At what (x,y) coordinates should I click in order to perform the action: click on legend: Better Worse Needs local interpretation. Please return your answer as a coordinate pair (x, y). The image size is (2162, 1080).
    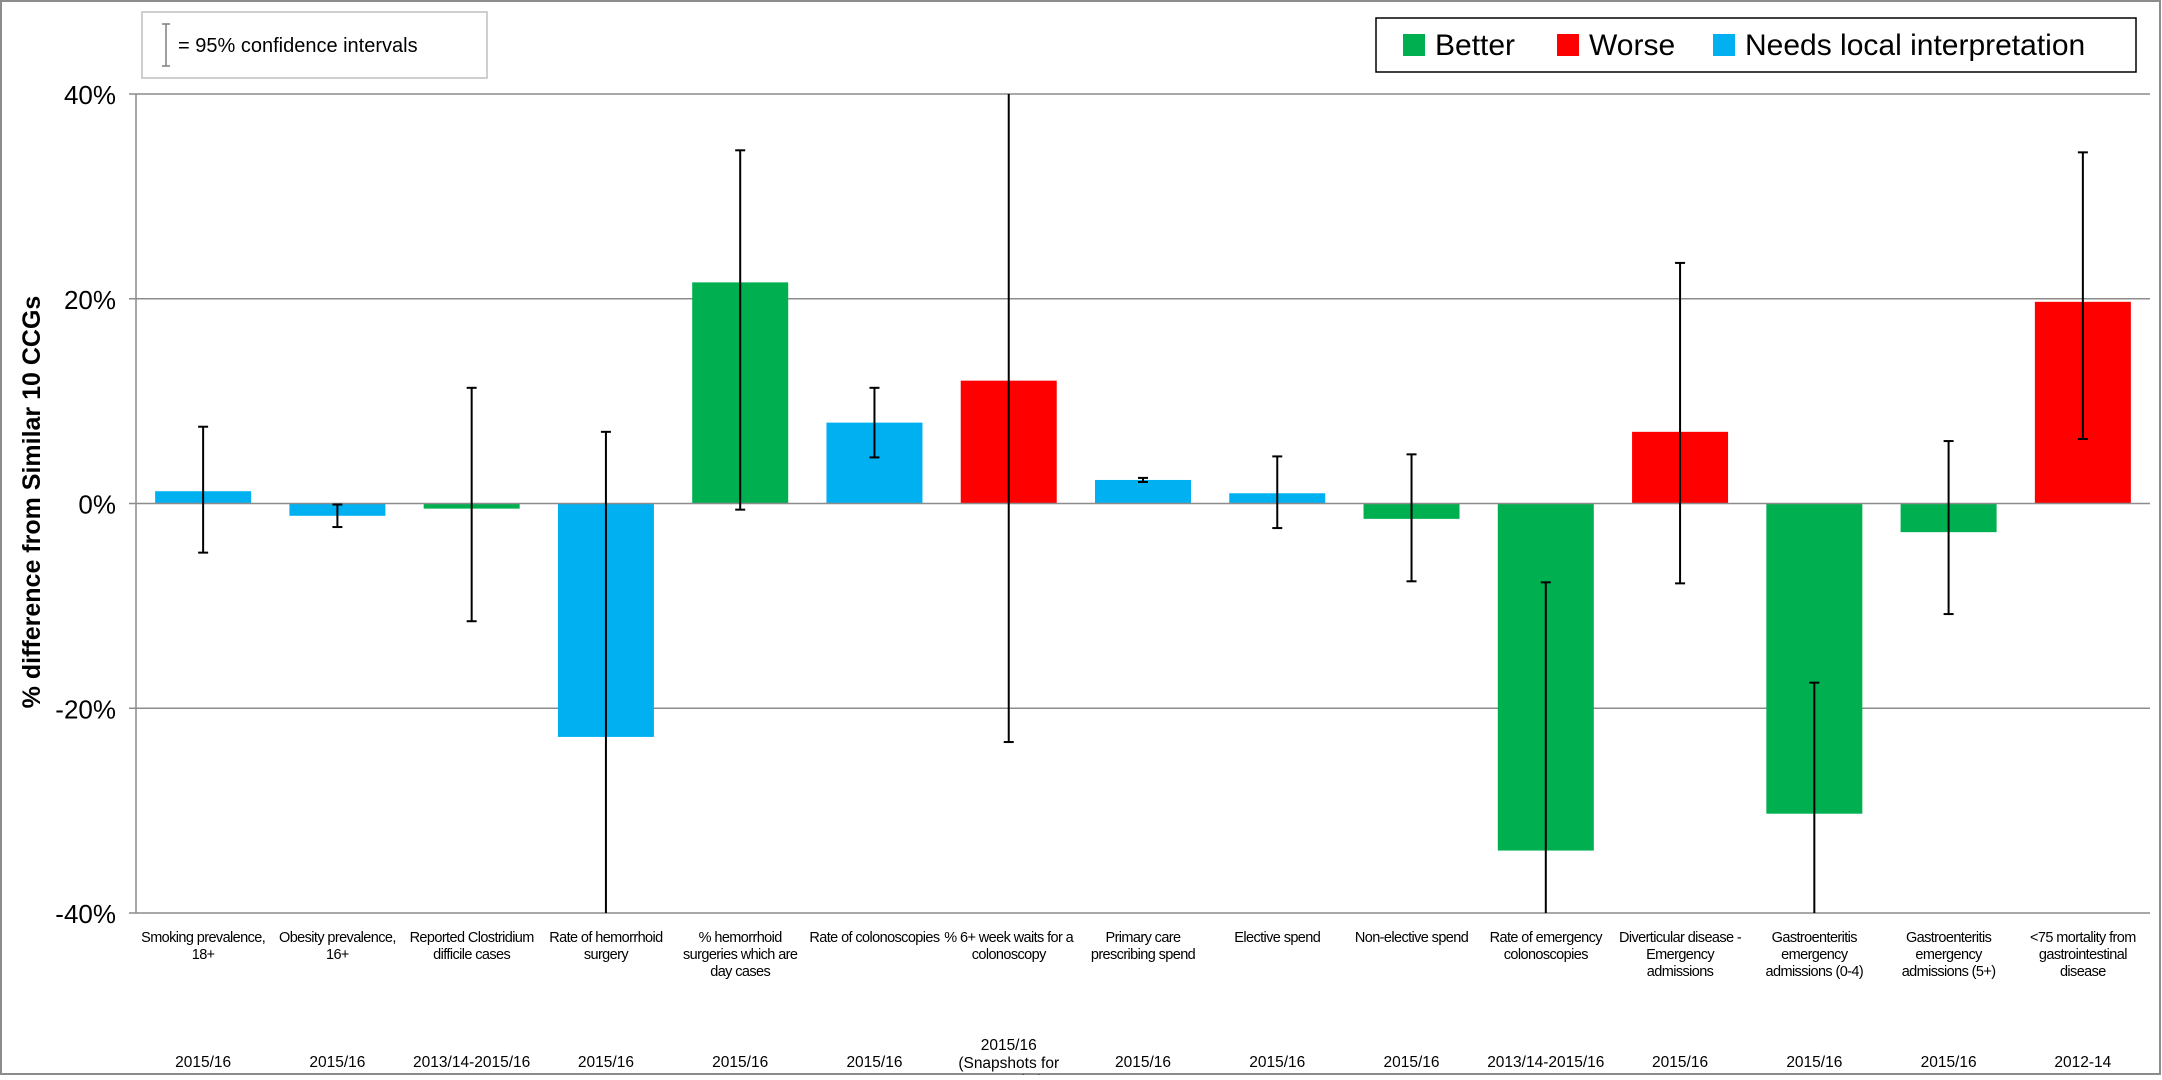
    Looking at the image, I should click on (1756, 45).